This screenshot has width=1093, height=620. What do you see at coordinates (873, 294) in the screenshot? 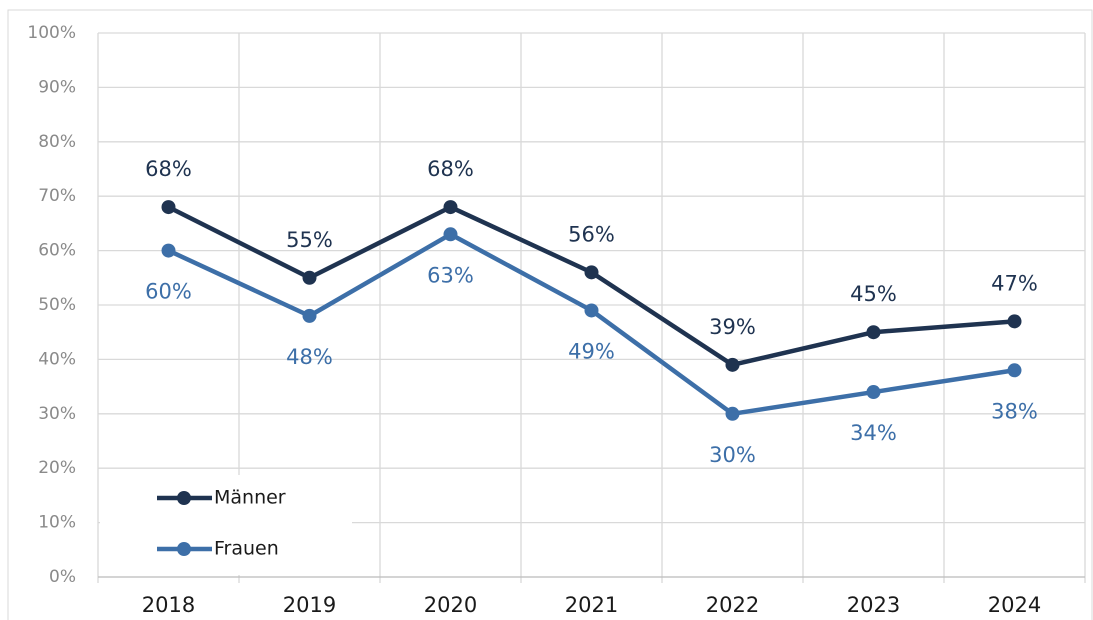
I see `data-label: 45%` at bounding box center [873, 294].